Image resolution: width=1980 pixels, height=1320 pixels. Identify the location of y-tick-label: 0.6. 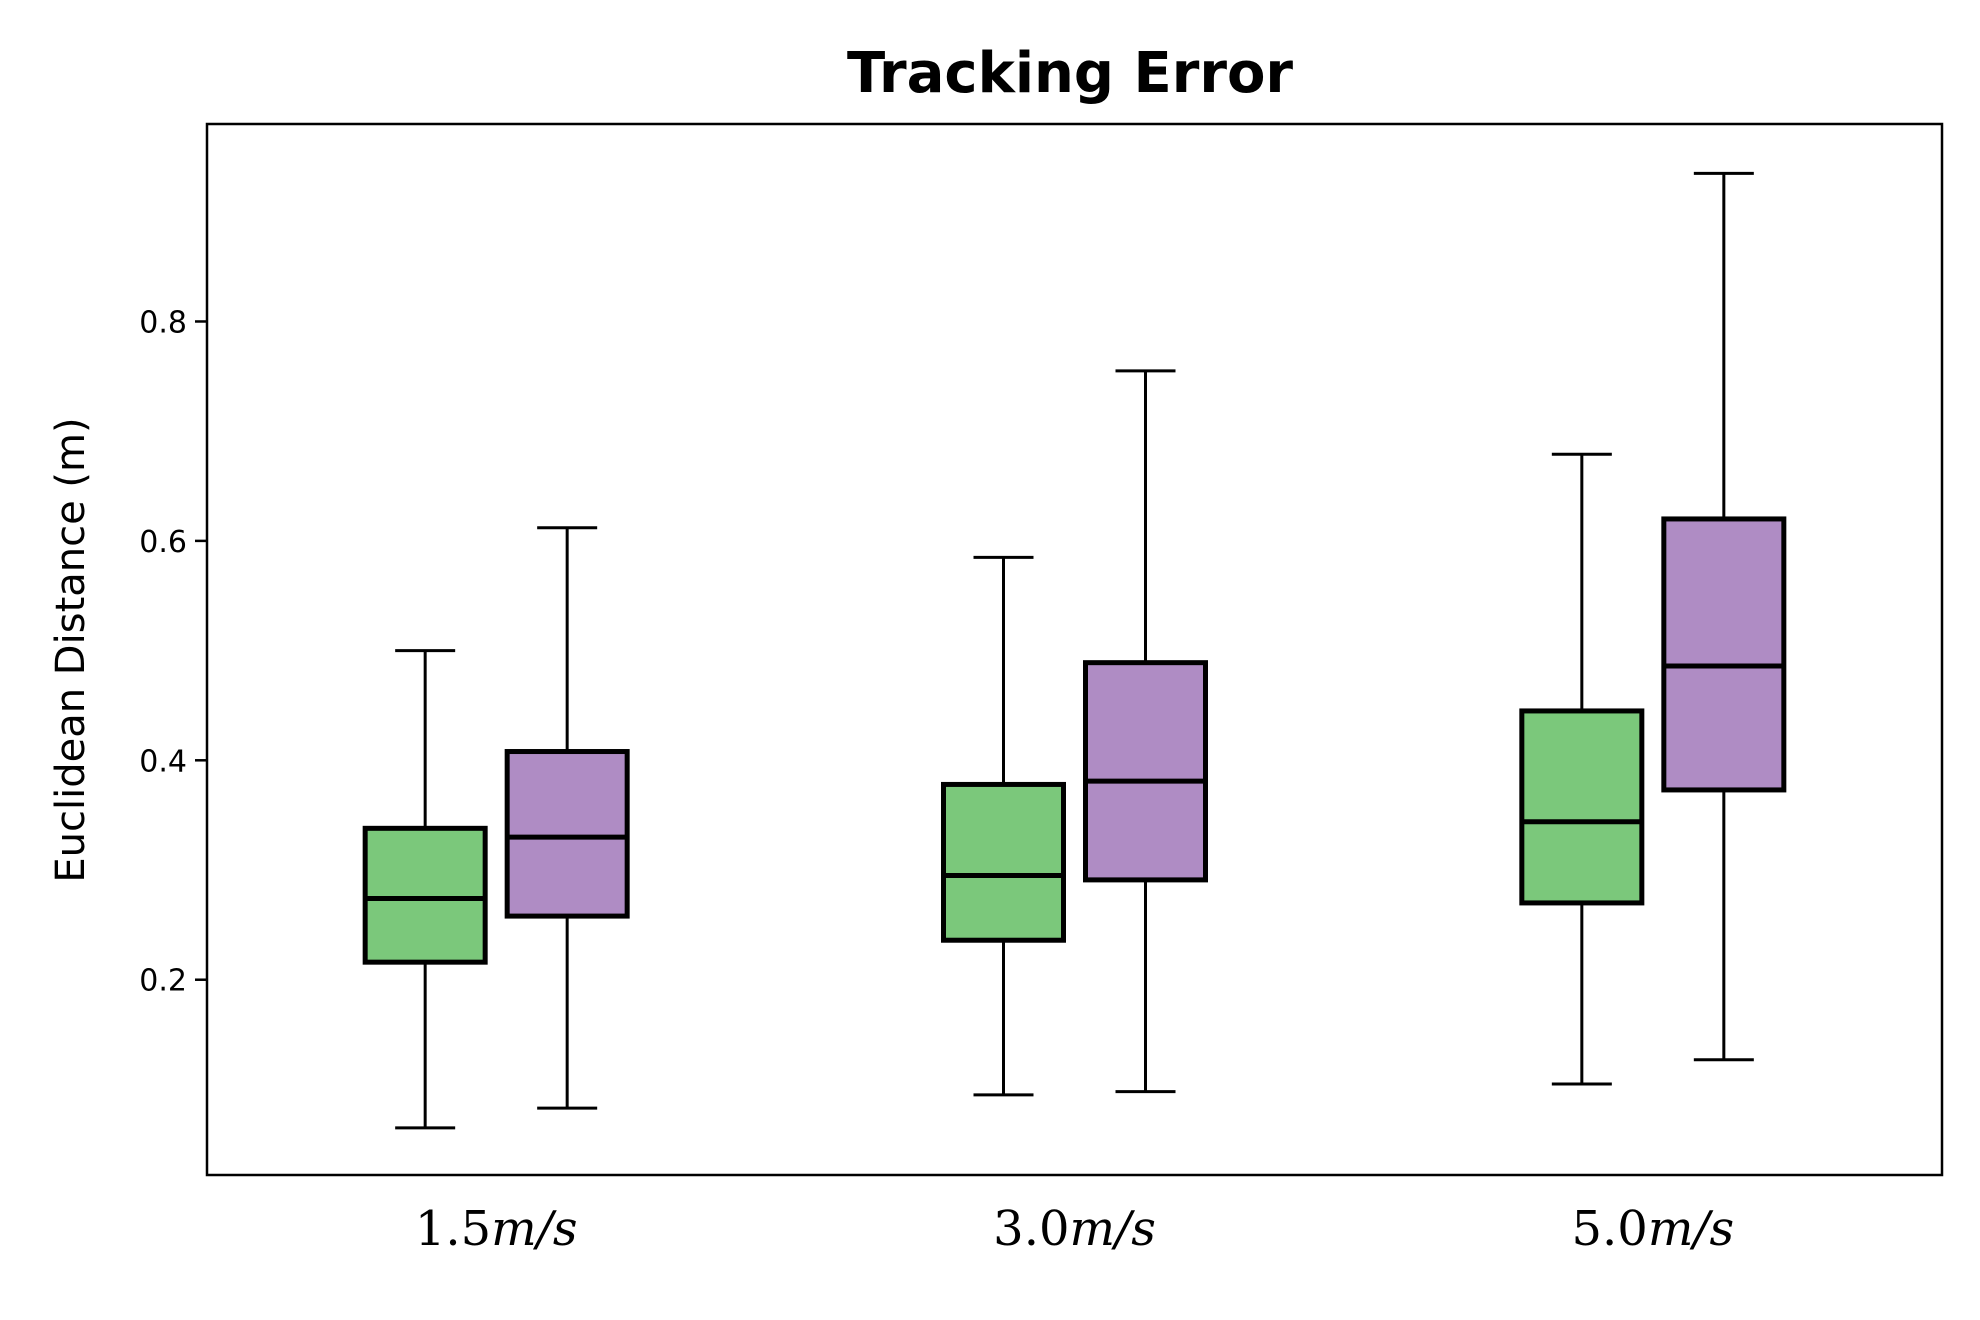
(163, 542).